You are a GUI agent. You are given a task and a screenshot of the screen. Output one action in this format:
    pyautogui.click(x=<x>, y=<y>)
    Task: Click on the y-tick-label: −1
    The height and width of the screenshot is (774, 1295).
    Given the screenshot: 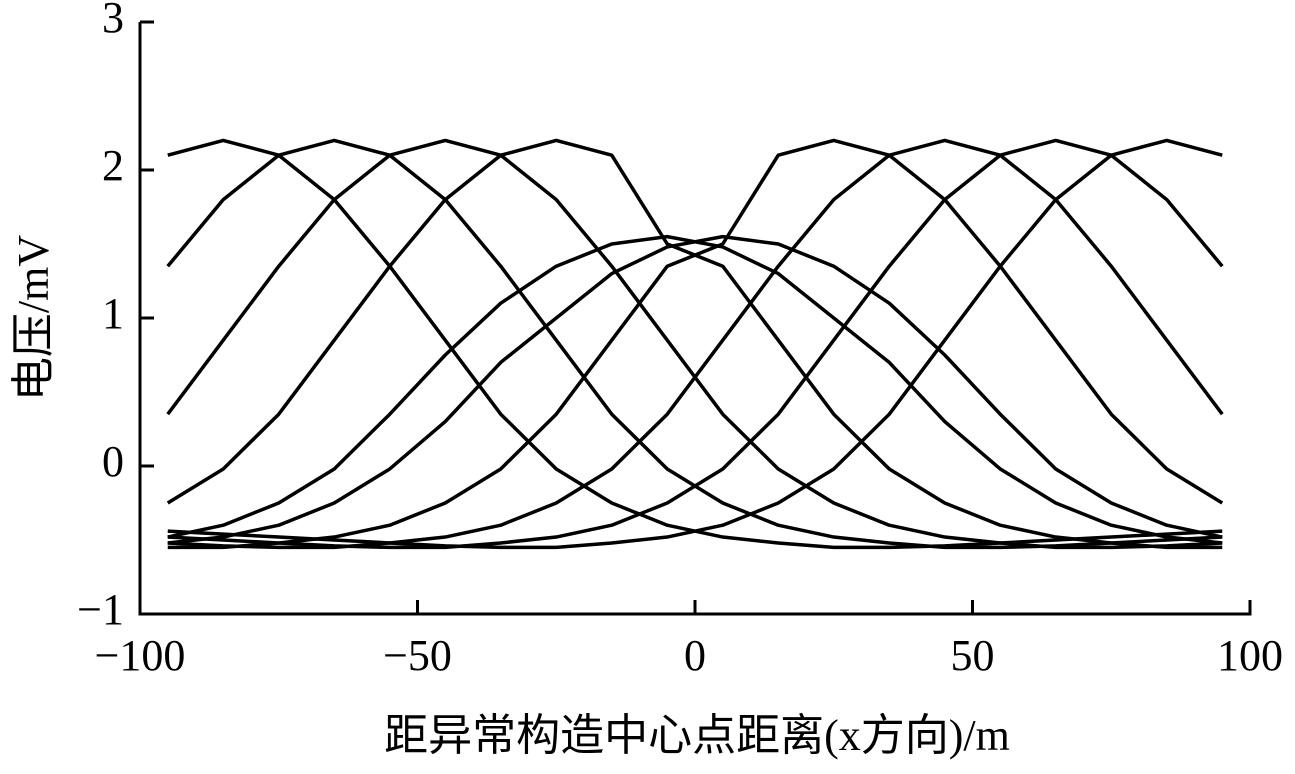 What is the action you would take?
    pyautogui.click(x=100, y=609)
    